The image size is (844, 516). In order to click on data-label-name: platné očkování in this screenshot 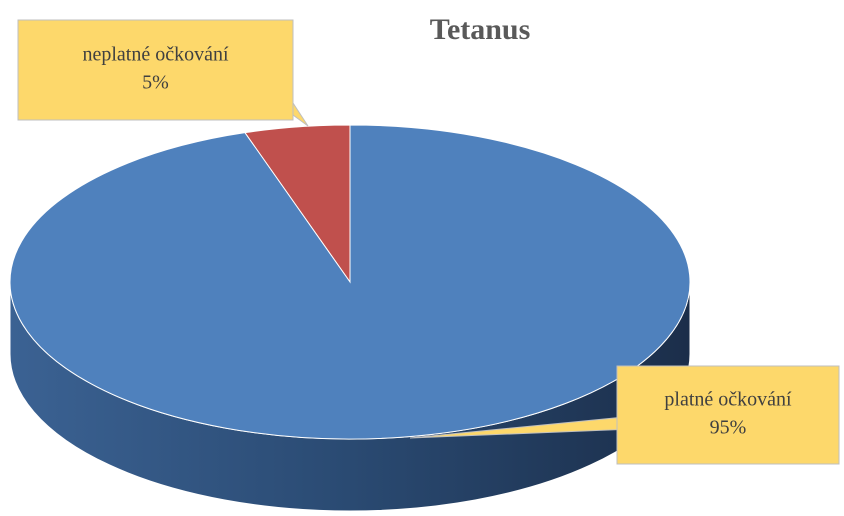, I will do `click(728, 400)`.